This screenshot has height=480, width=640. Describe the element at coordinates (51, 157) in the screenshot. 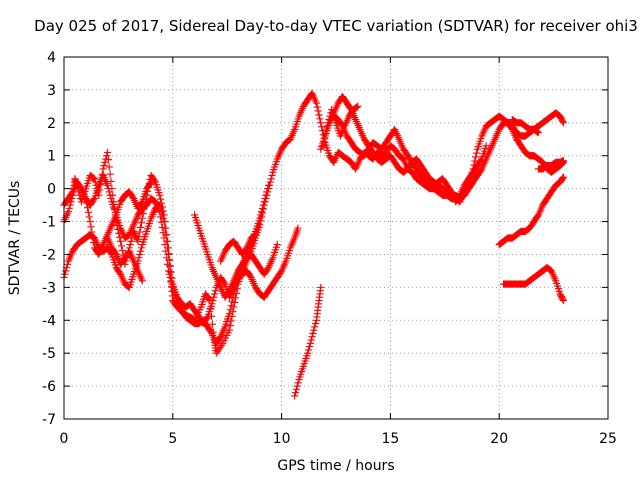

I see `y-tick-label: 1` at that location.